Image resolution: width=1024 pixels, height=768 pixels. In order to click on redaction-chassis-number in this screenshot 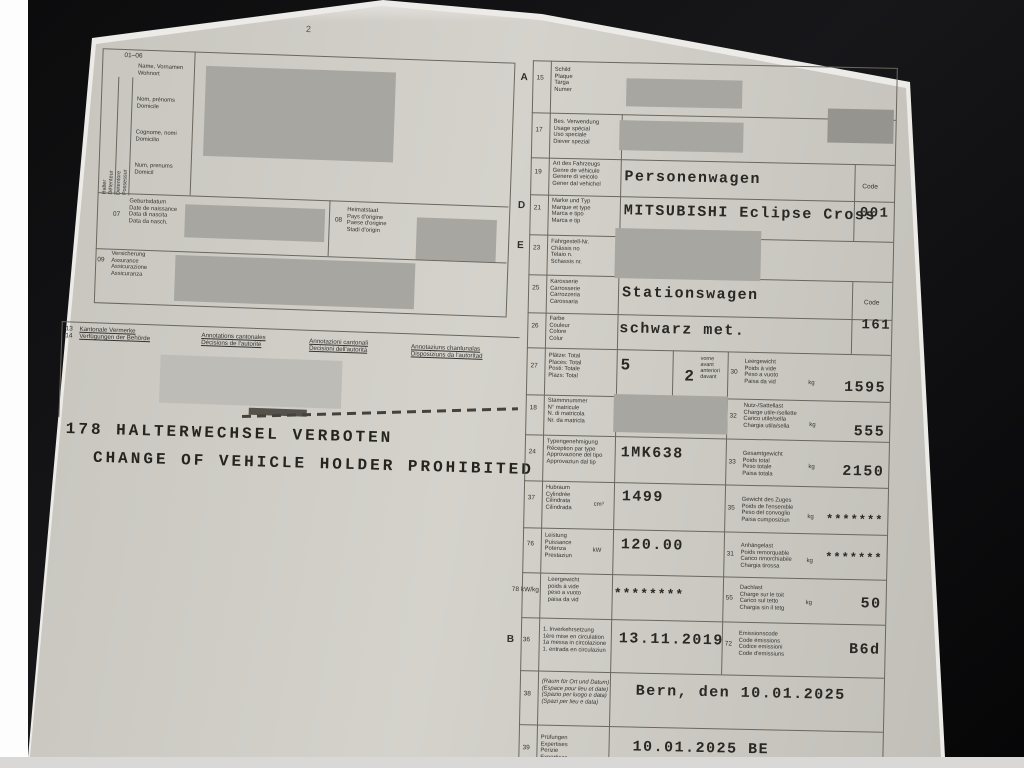, I will do `click(688, 255)`.